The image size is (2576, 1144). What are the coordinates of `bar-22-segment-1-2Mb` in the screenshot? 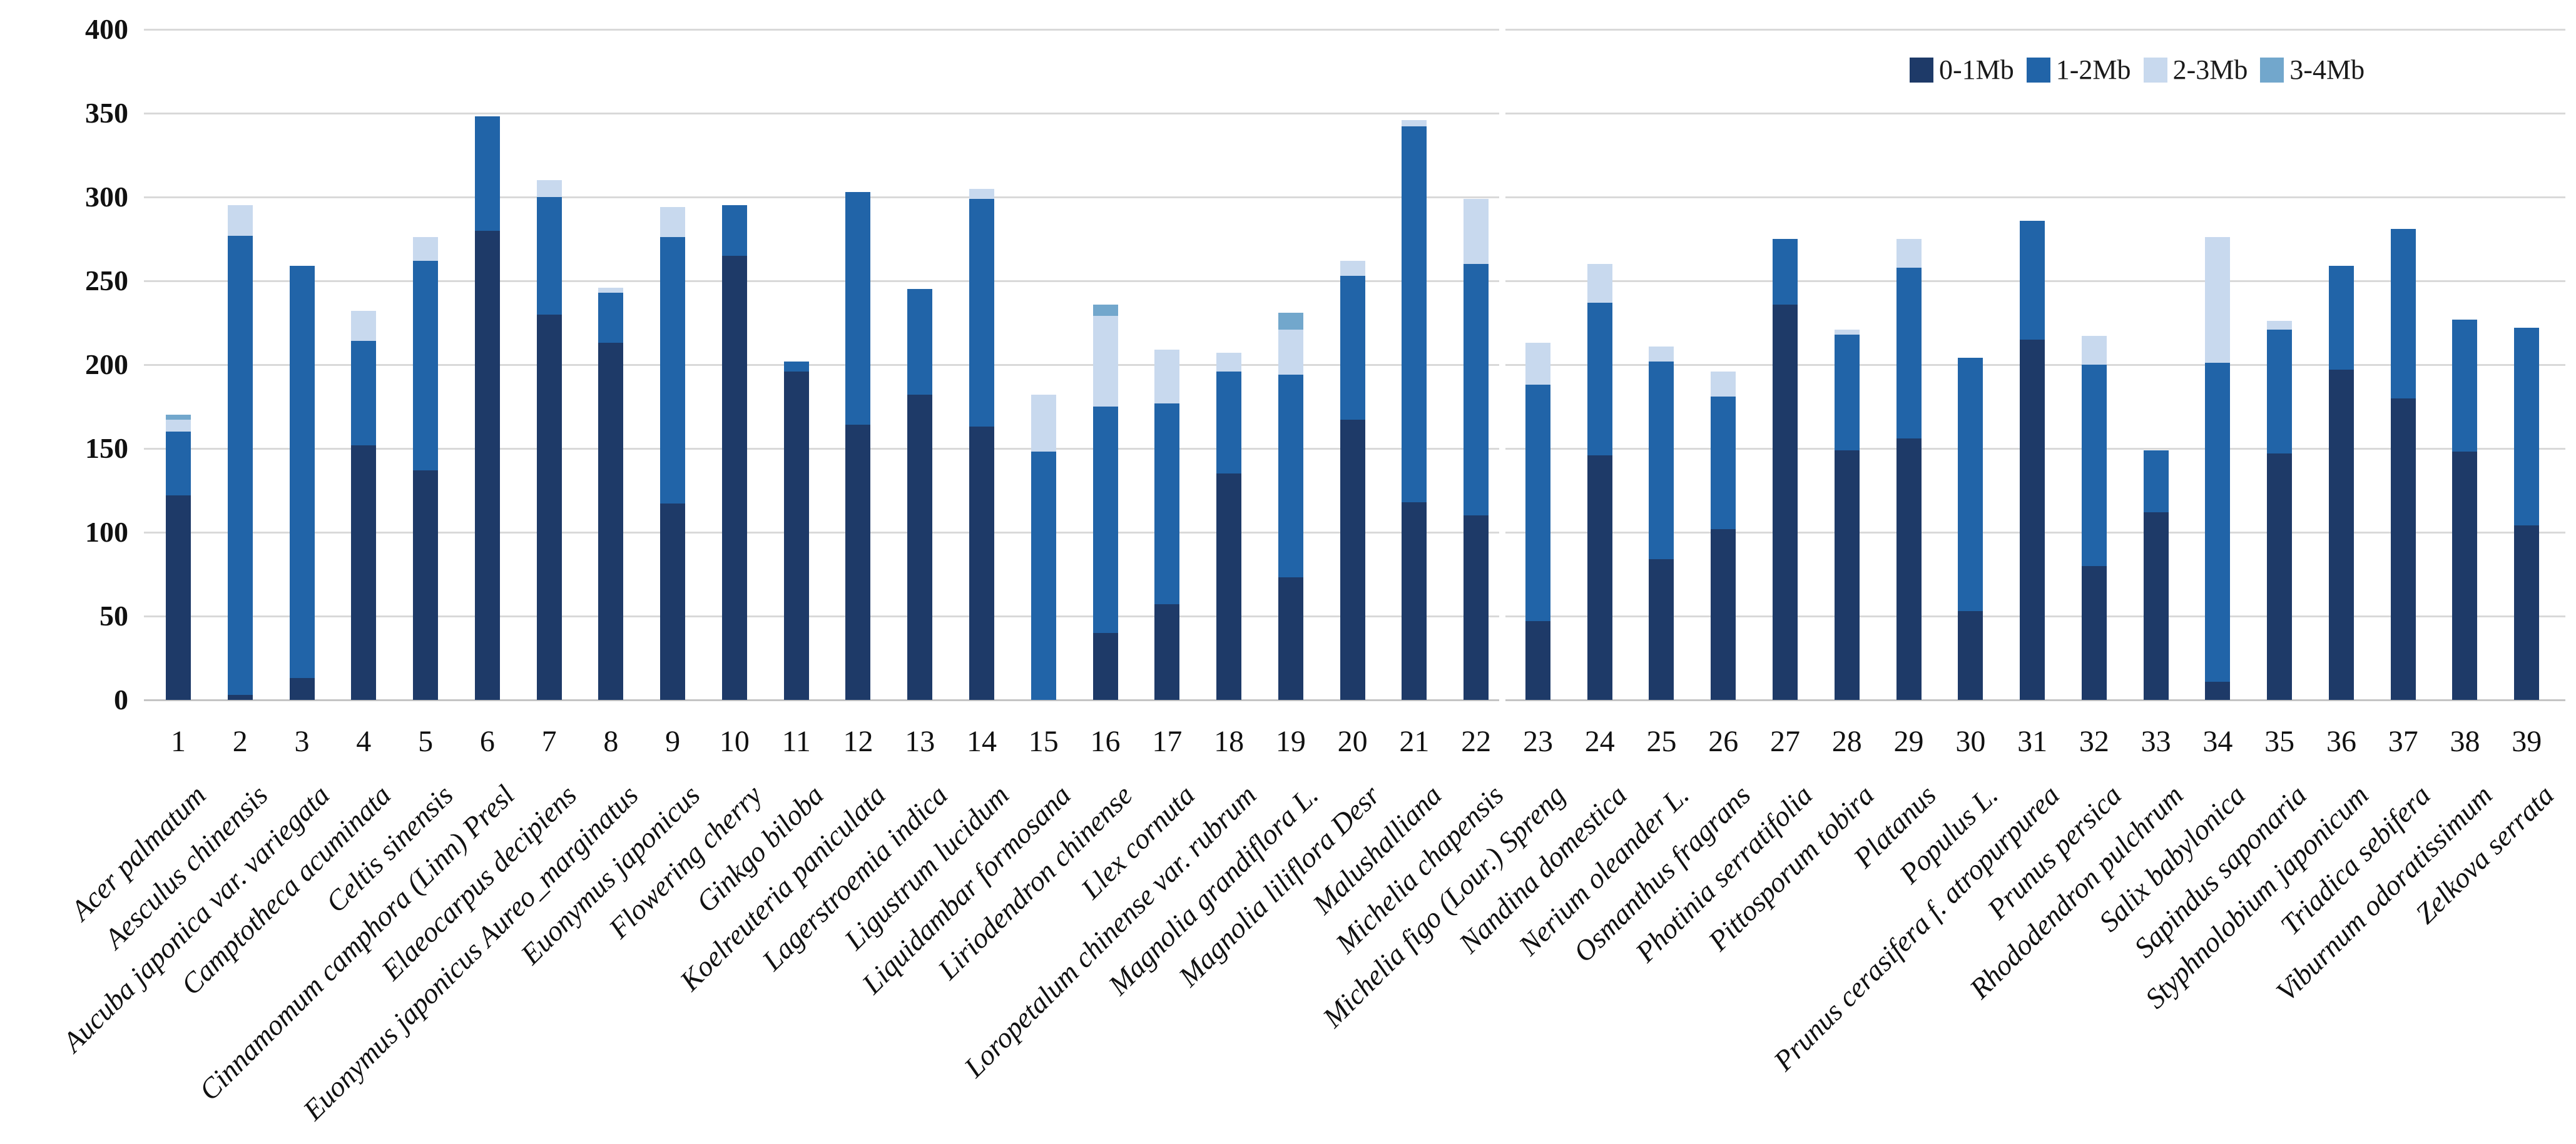 It's located at (1477, 390).